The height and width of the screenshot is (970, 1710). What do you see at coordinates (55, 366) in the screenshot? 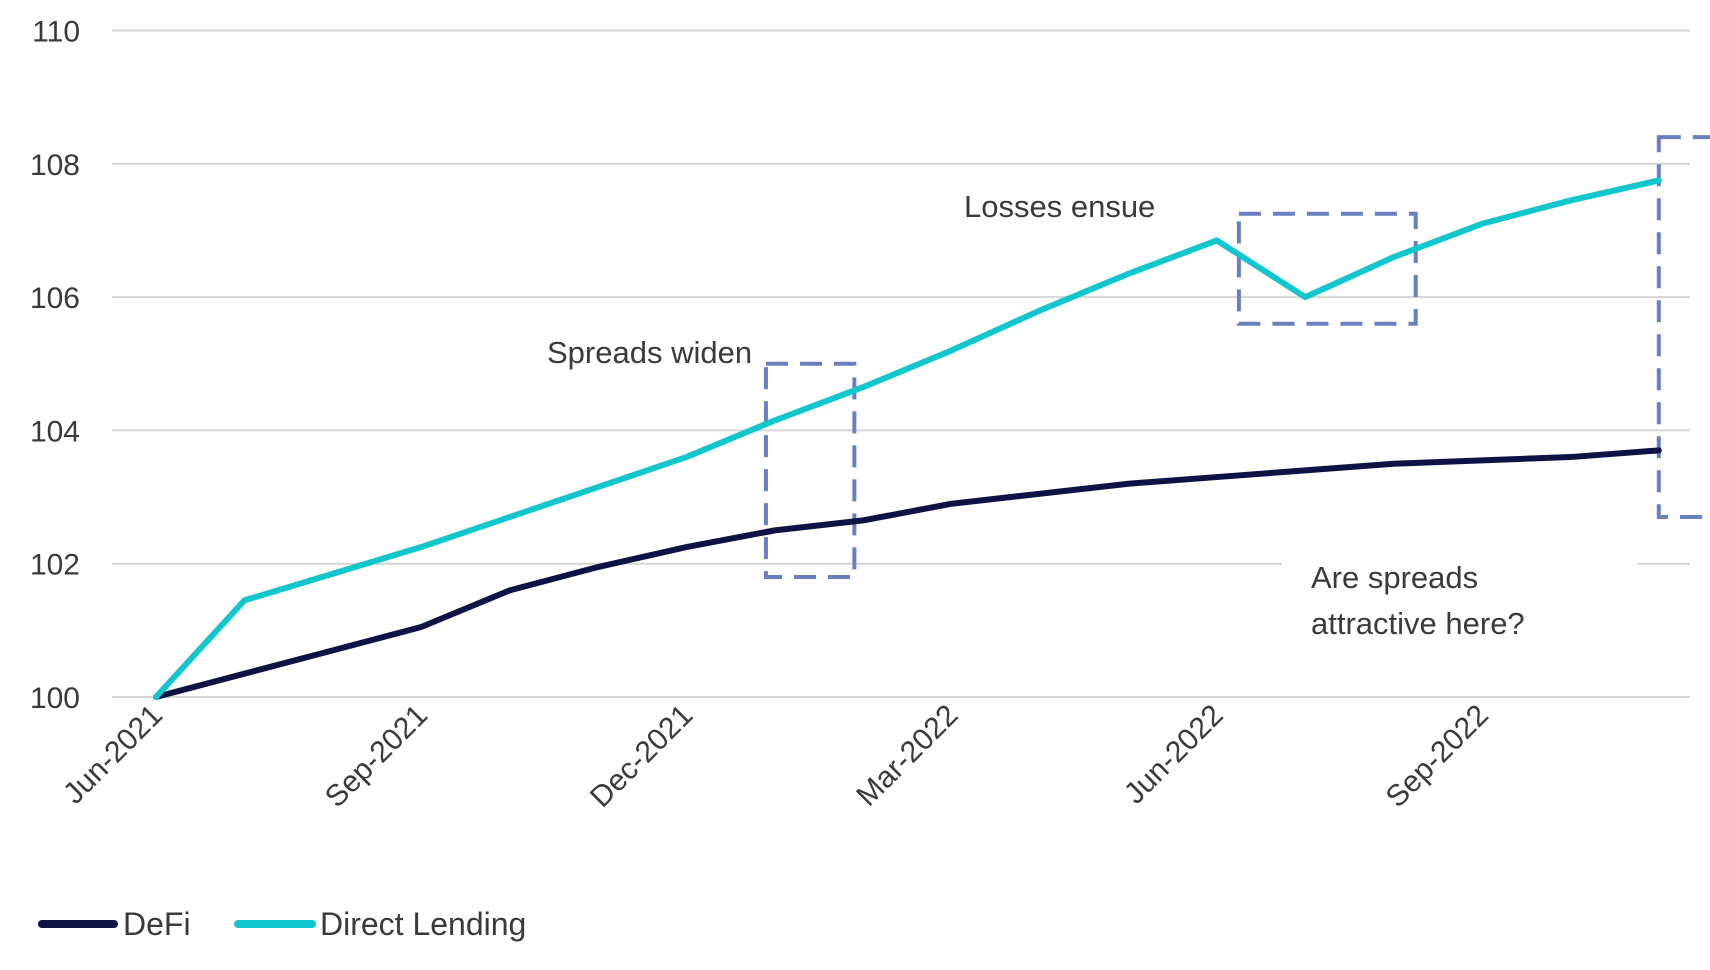
I see `y-axis-tick-labels: 100 102 104 106 108 110` at bounding box center [55, 366].